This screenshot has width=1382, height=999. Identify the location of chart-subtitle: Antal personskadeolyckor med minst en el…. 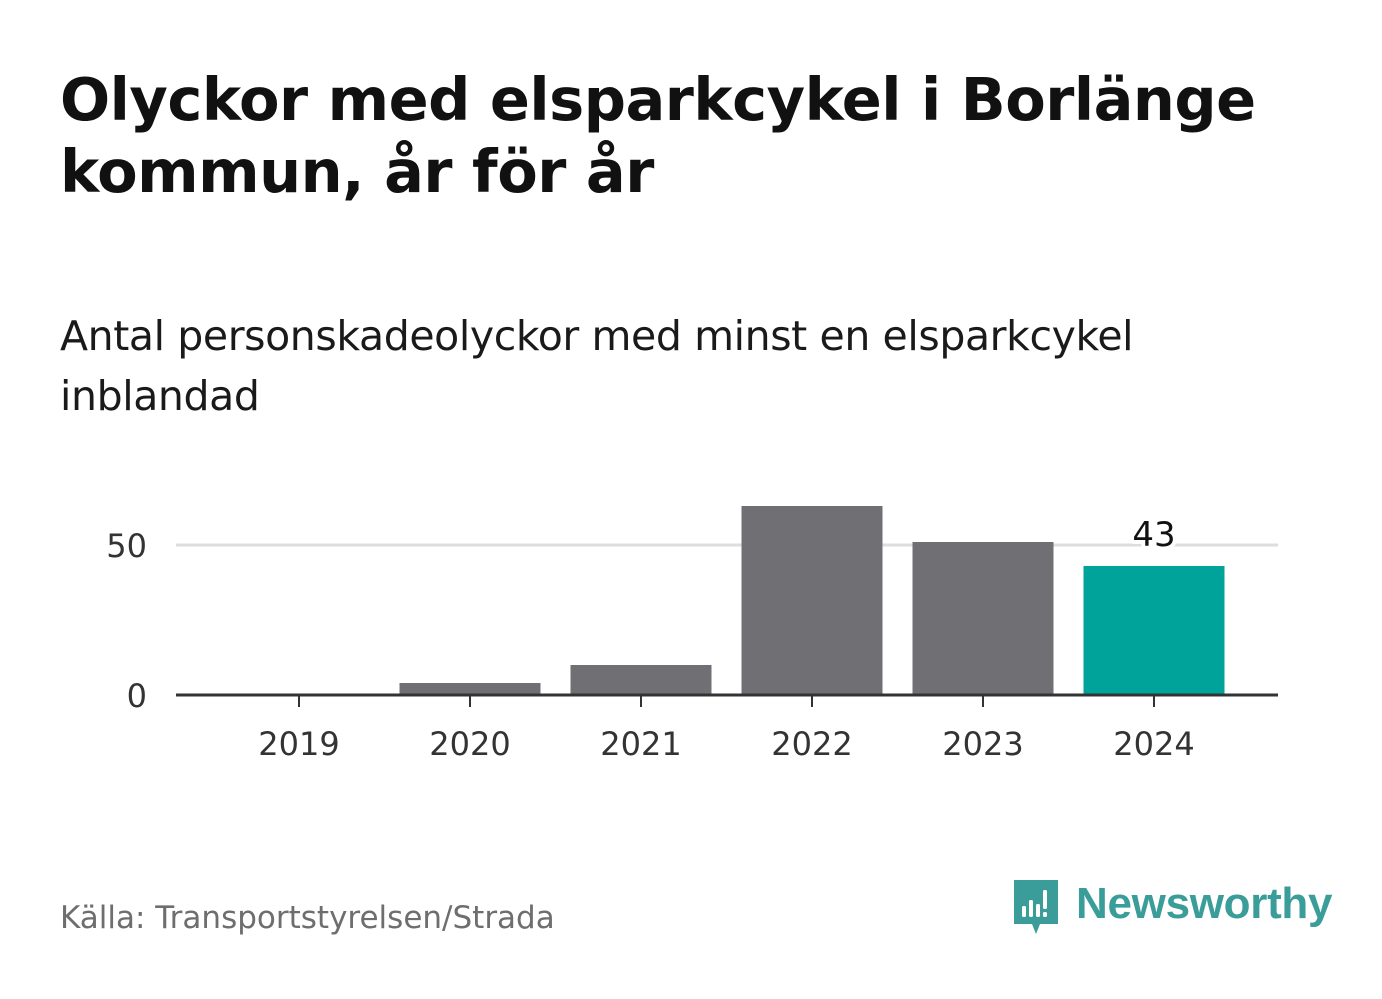
(597, 366).